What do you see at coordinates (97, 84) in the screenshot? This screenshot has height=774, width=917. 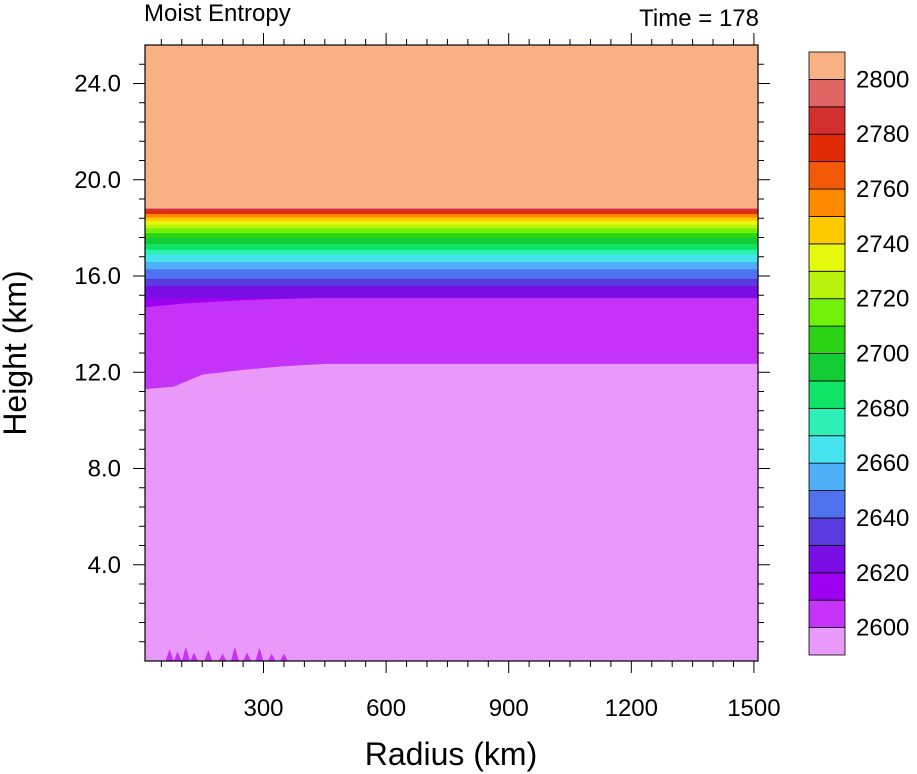 I see `y-tick-label: 24.0` at bounding box center [97, 84].